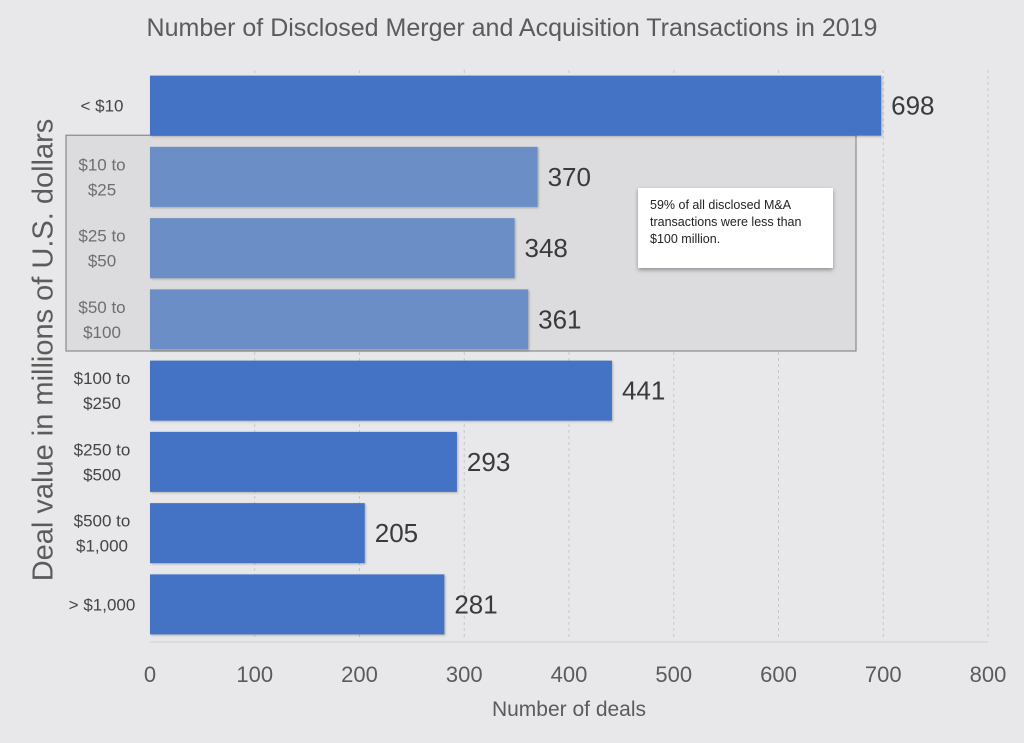 This screenshot has width=1024, height=743. Describe the element at coordinates (359, 674) in the screenshot. I see `x-tick-label: 200` at that location.